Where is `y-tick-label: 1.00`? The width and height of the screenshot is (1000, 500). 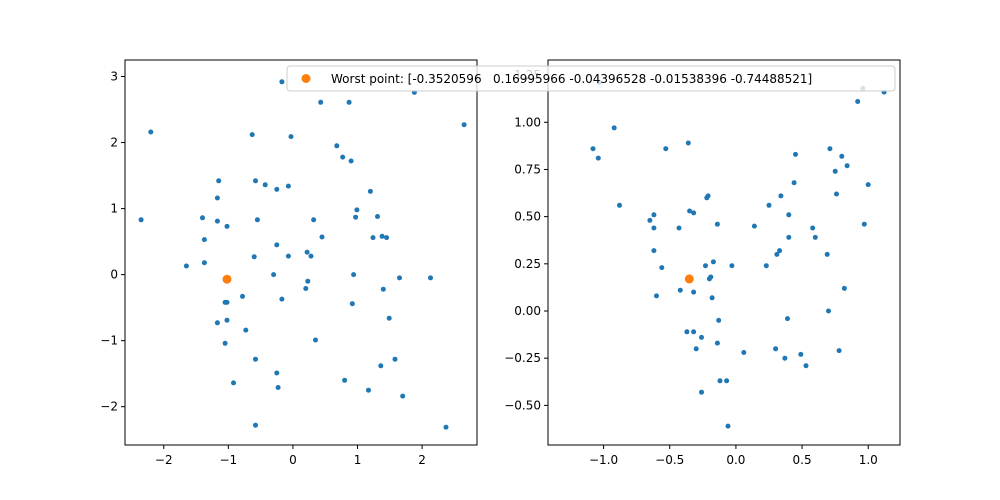
y-tick-label: 1.00 is located at coordinates (527, 122).